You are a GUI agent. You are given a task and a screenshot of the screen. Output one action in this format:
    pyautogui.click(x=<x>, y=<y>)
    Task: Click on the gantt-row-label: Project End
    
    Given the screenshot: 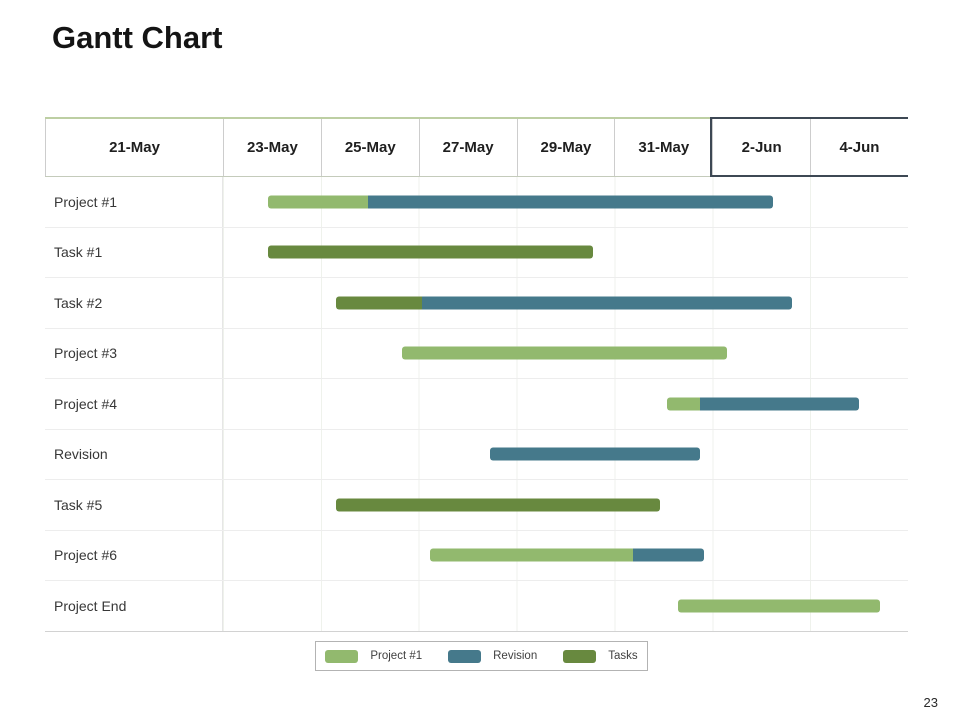 What is the action you would take?
    pyautogui.click(x=134, y=606)
    